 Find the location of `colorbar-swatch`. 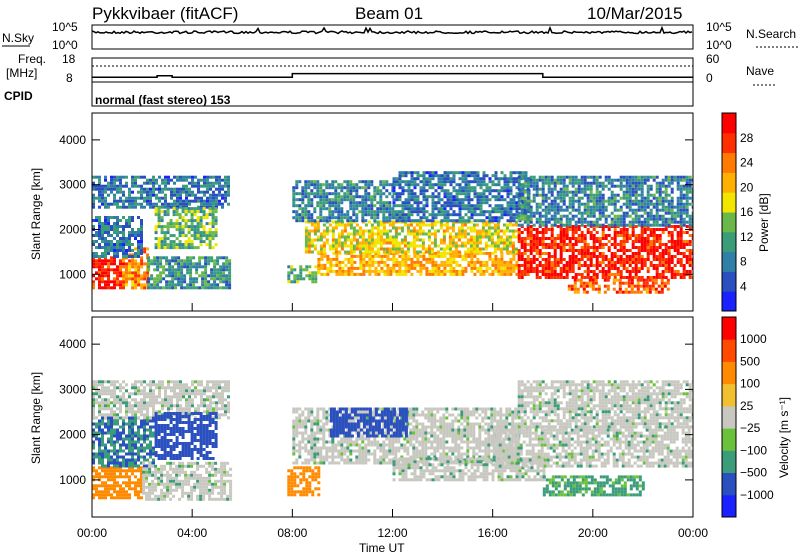

colorbar-swatch is located at coordinates (729, 123).